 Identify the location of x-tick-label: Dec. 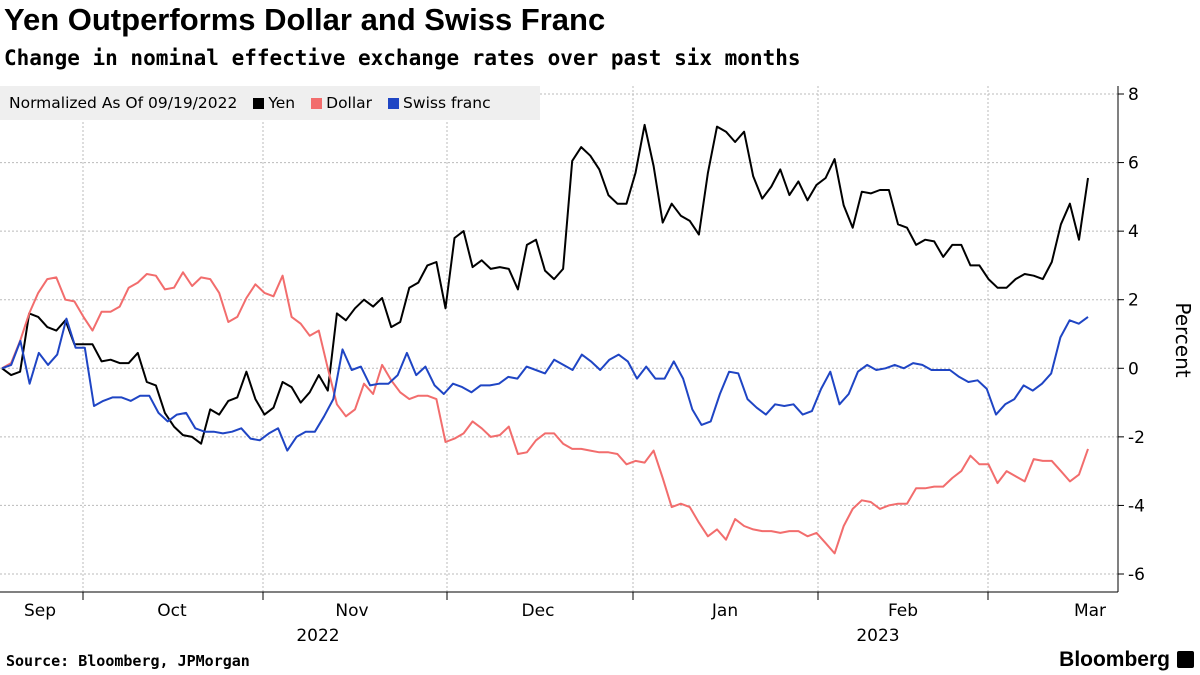
(538, 611).